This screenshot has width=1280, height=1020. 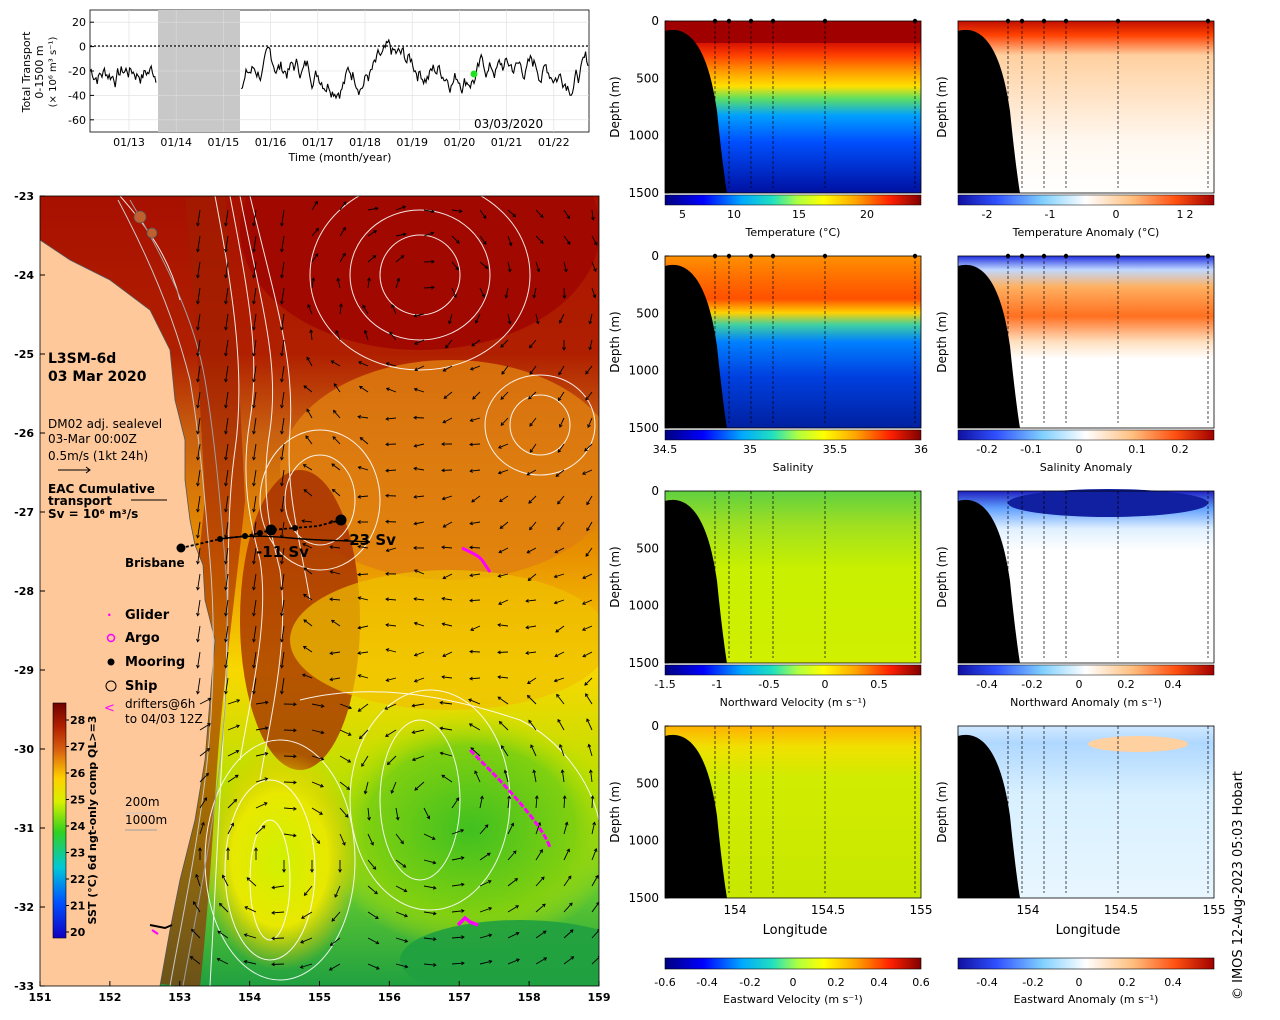 I want to click on sst-cb-tick-label: 20, so click(x=78, y=932).